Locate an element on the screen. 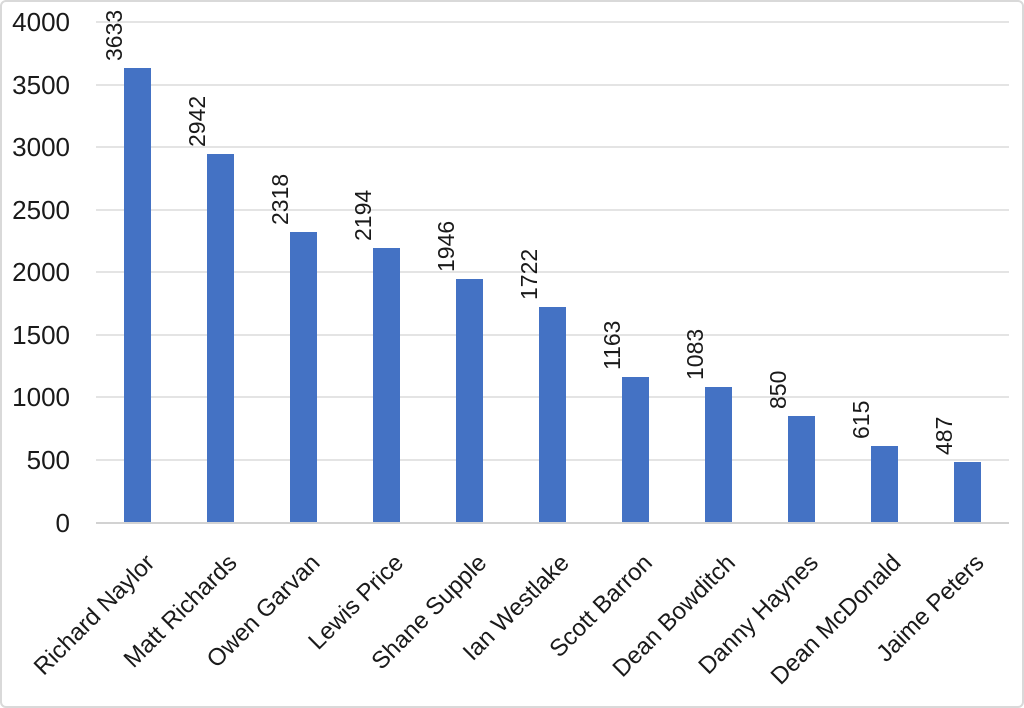  bar-value-label: 3633 is located at coordinates (113, 35).